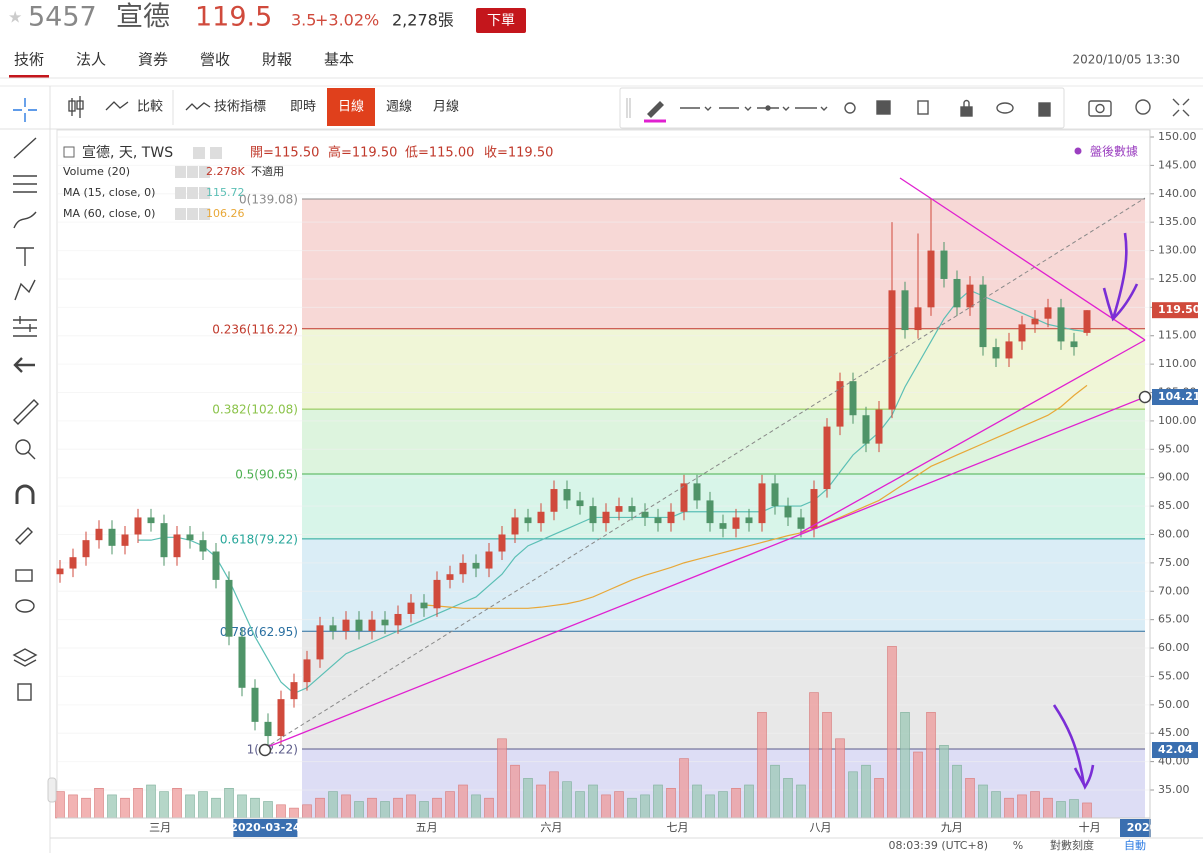 The width and height of the screenshot is (1203, 853). I want to click on layer-tool, so click(883, 107).